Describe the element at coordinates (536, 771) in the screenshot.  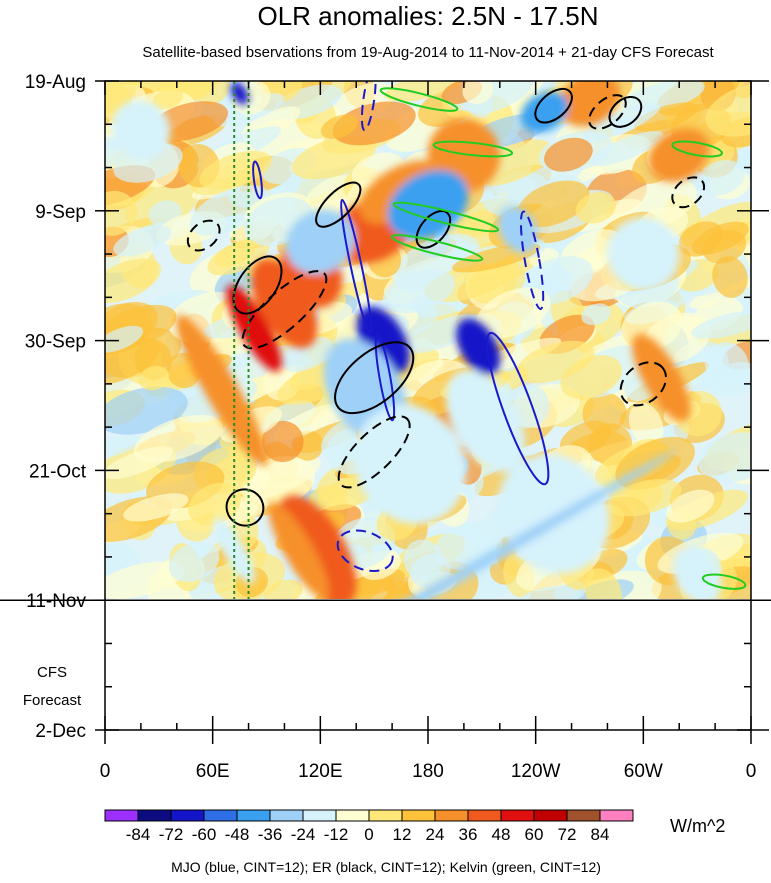
I see `x-tick-label: 120W` at that location.